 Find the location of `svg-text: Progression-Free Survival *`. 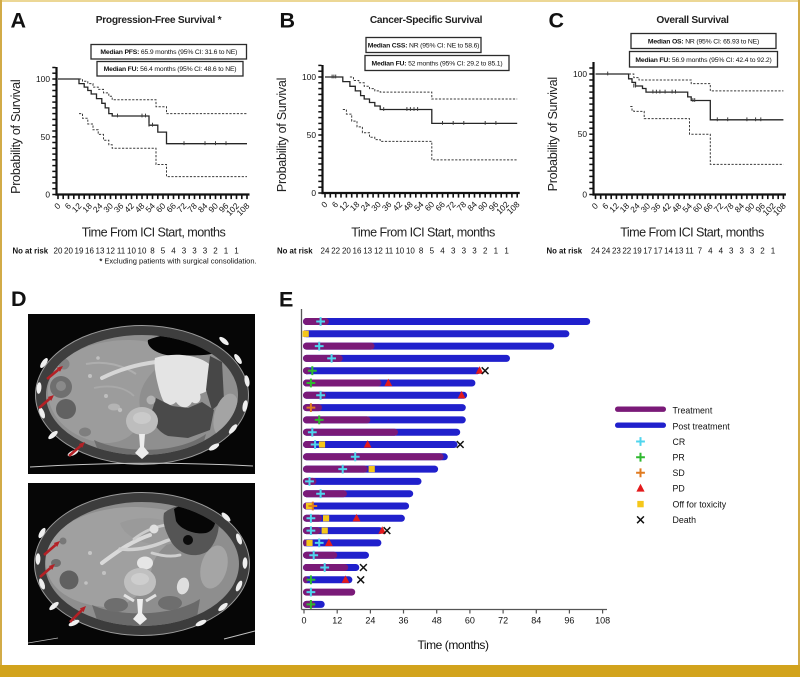

svg-text: Progression-Free Survival * is located at coordinates (159, 20).